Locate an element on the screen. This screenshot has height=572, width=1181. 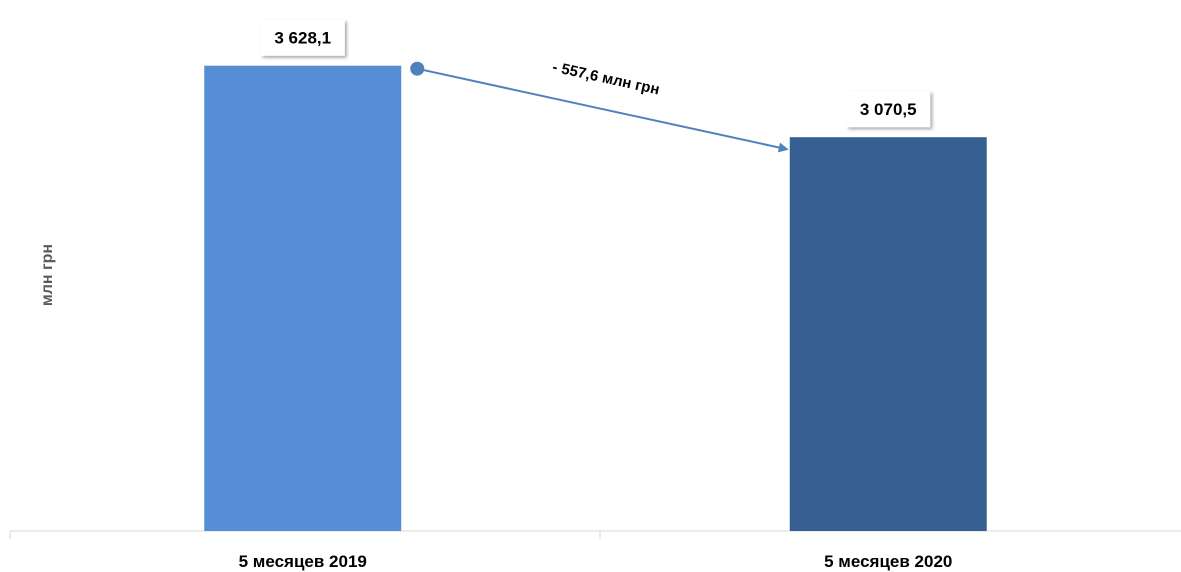
x-tick-label: 5 месяцев 2019 is located at coordinates (303, 561).